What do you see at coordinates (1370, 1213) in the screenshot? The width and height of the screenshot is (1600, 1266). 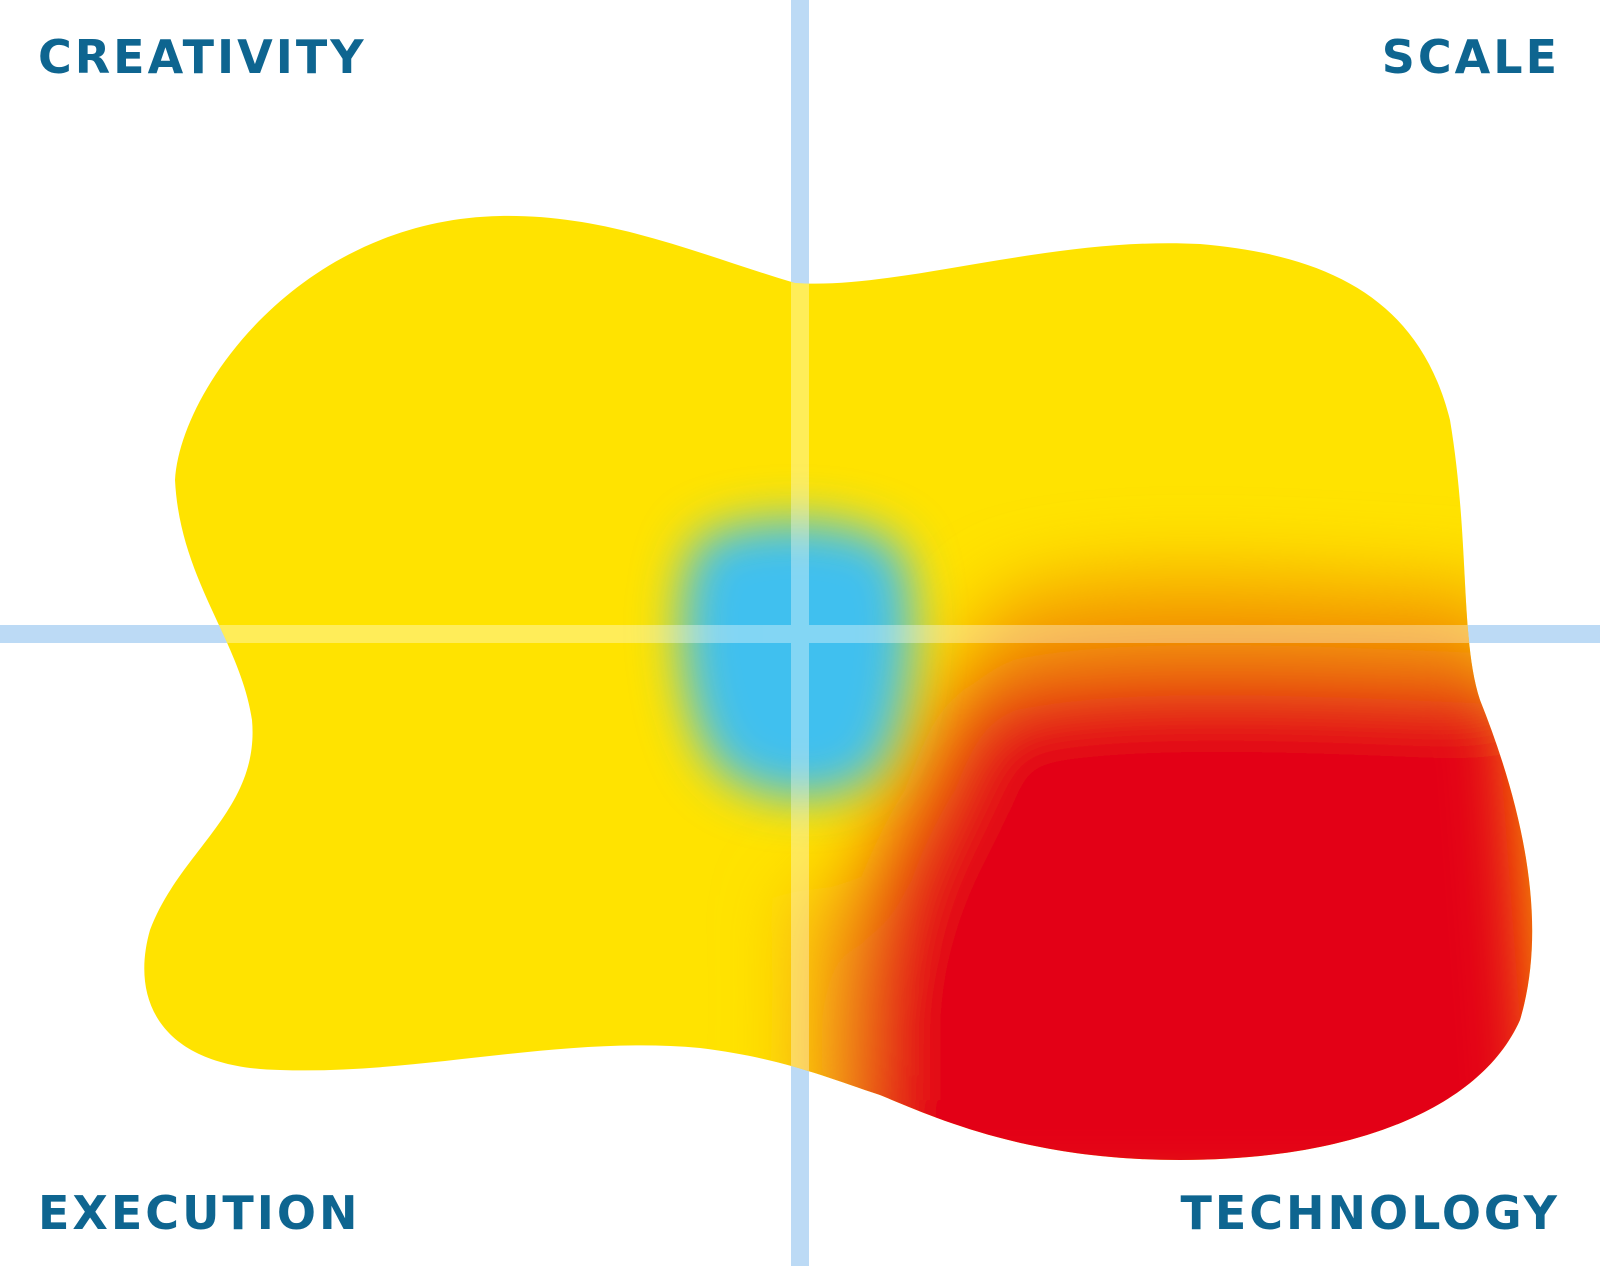 I see `label-technology: TECHNOLOGY` at bounding box center [1370, 1213].